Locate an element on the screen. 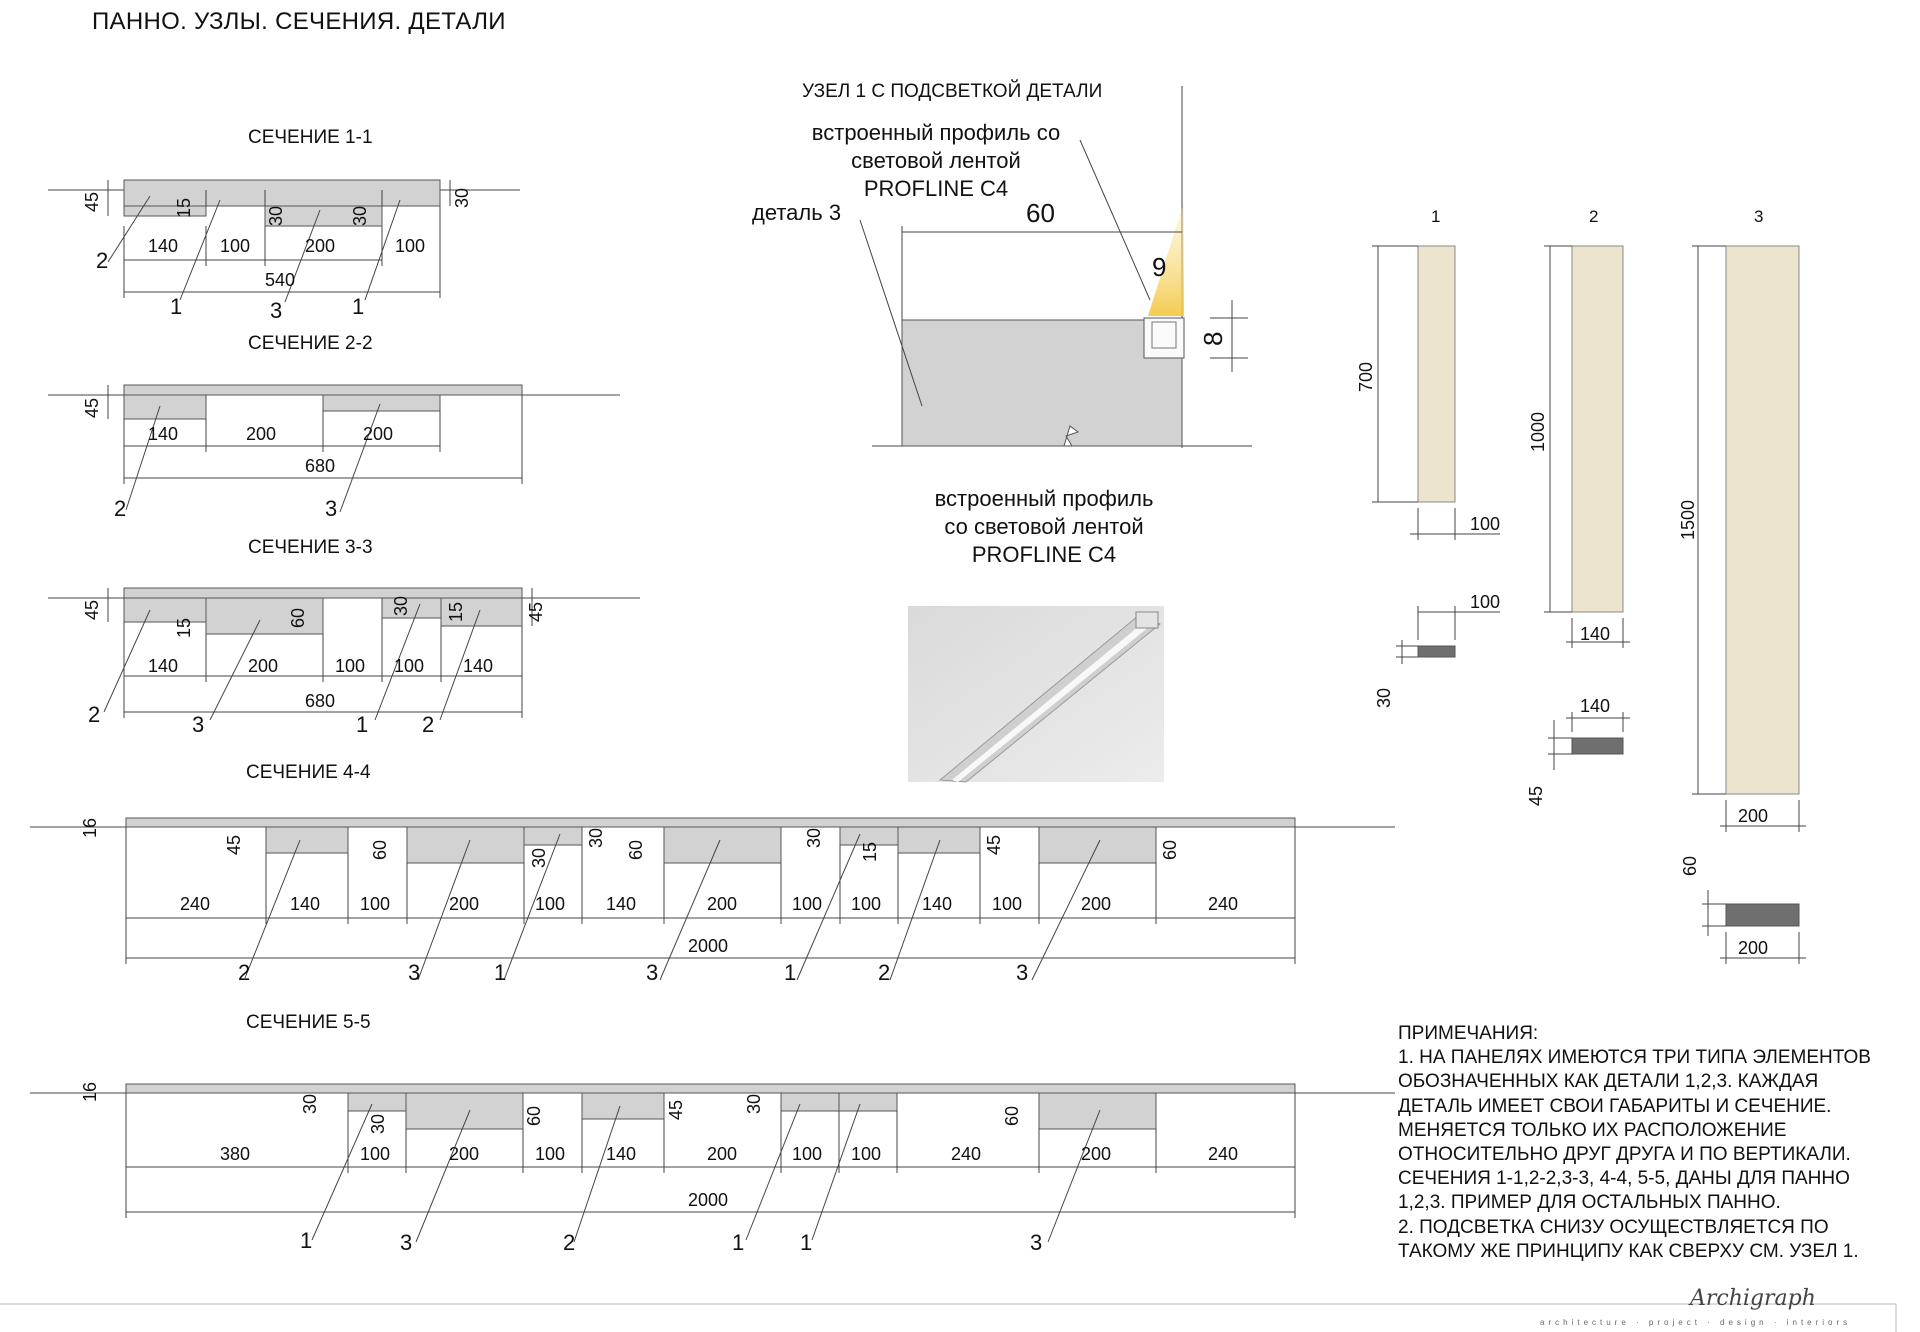  dim-label: 680 is located at coordinates (320, 701).